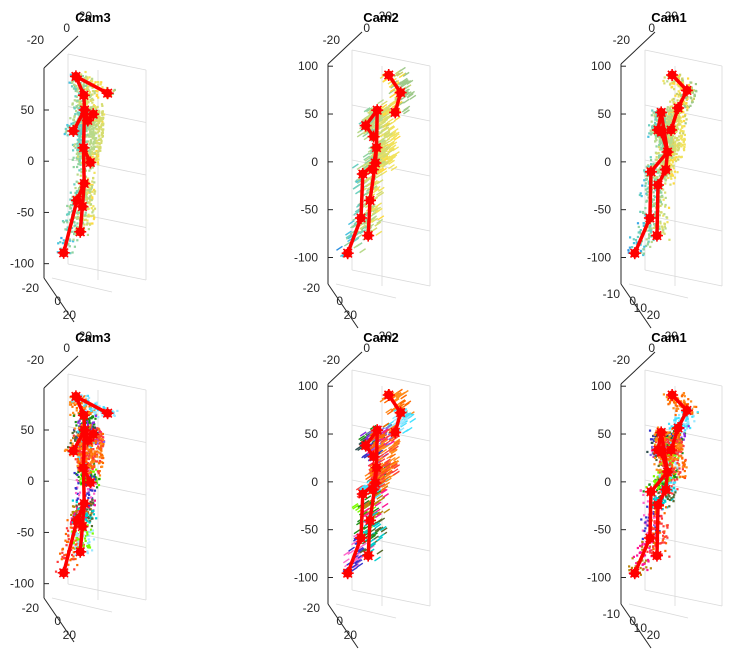 The image size is (729, 649). I want to click on bottom-tick-label: -20, so click(312, 608).